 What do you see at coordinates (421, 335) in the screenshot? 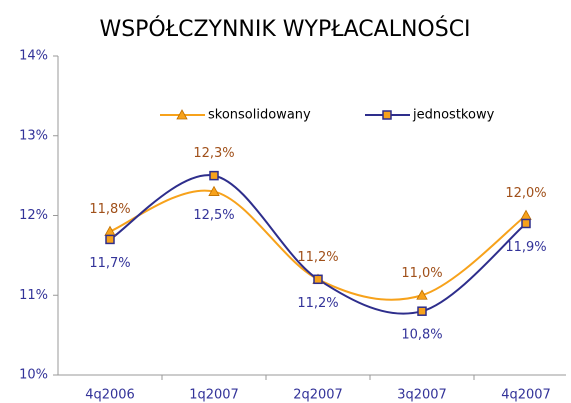
I see `data-label: 10,8%` at bounding box center [421, 335].